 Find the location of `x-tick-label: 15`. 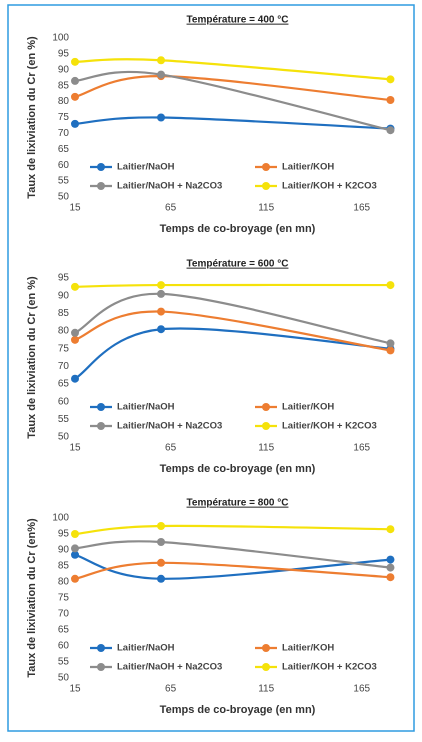

x-tick-label: 15 is located at coordinates (75, 448).